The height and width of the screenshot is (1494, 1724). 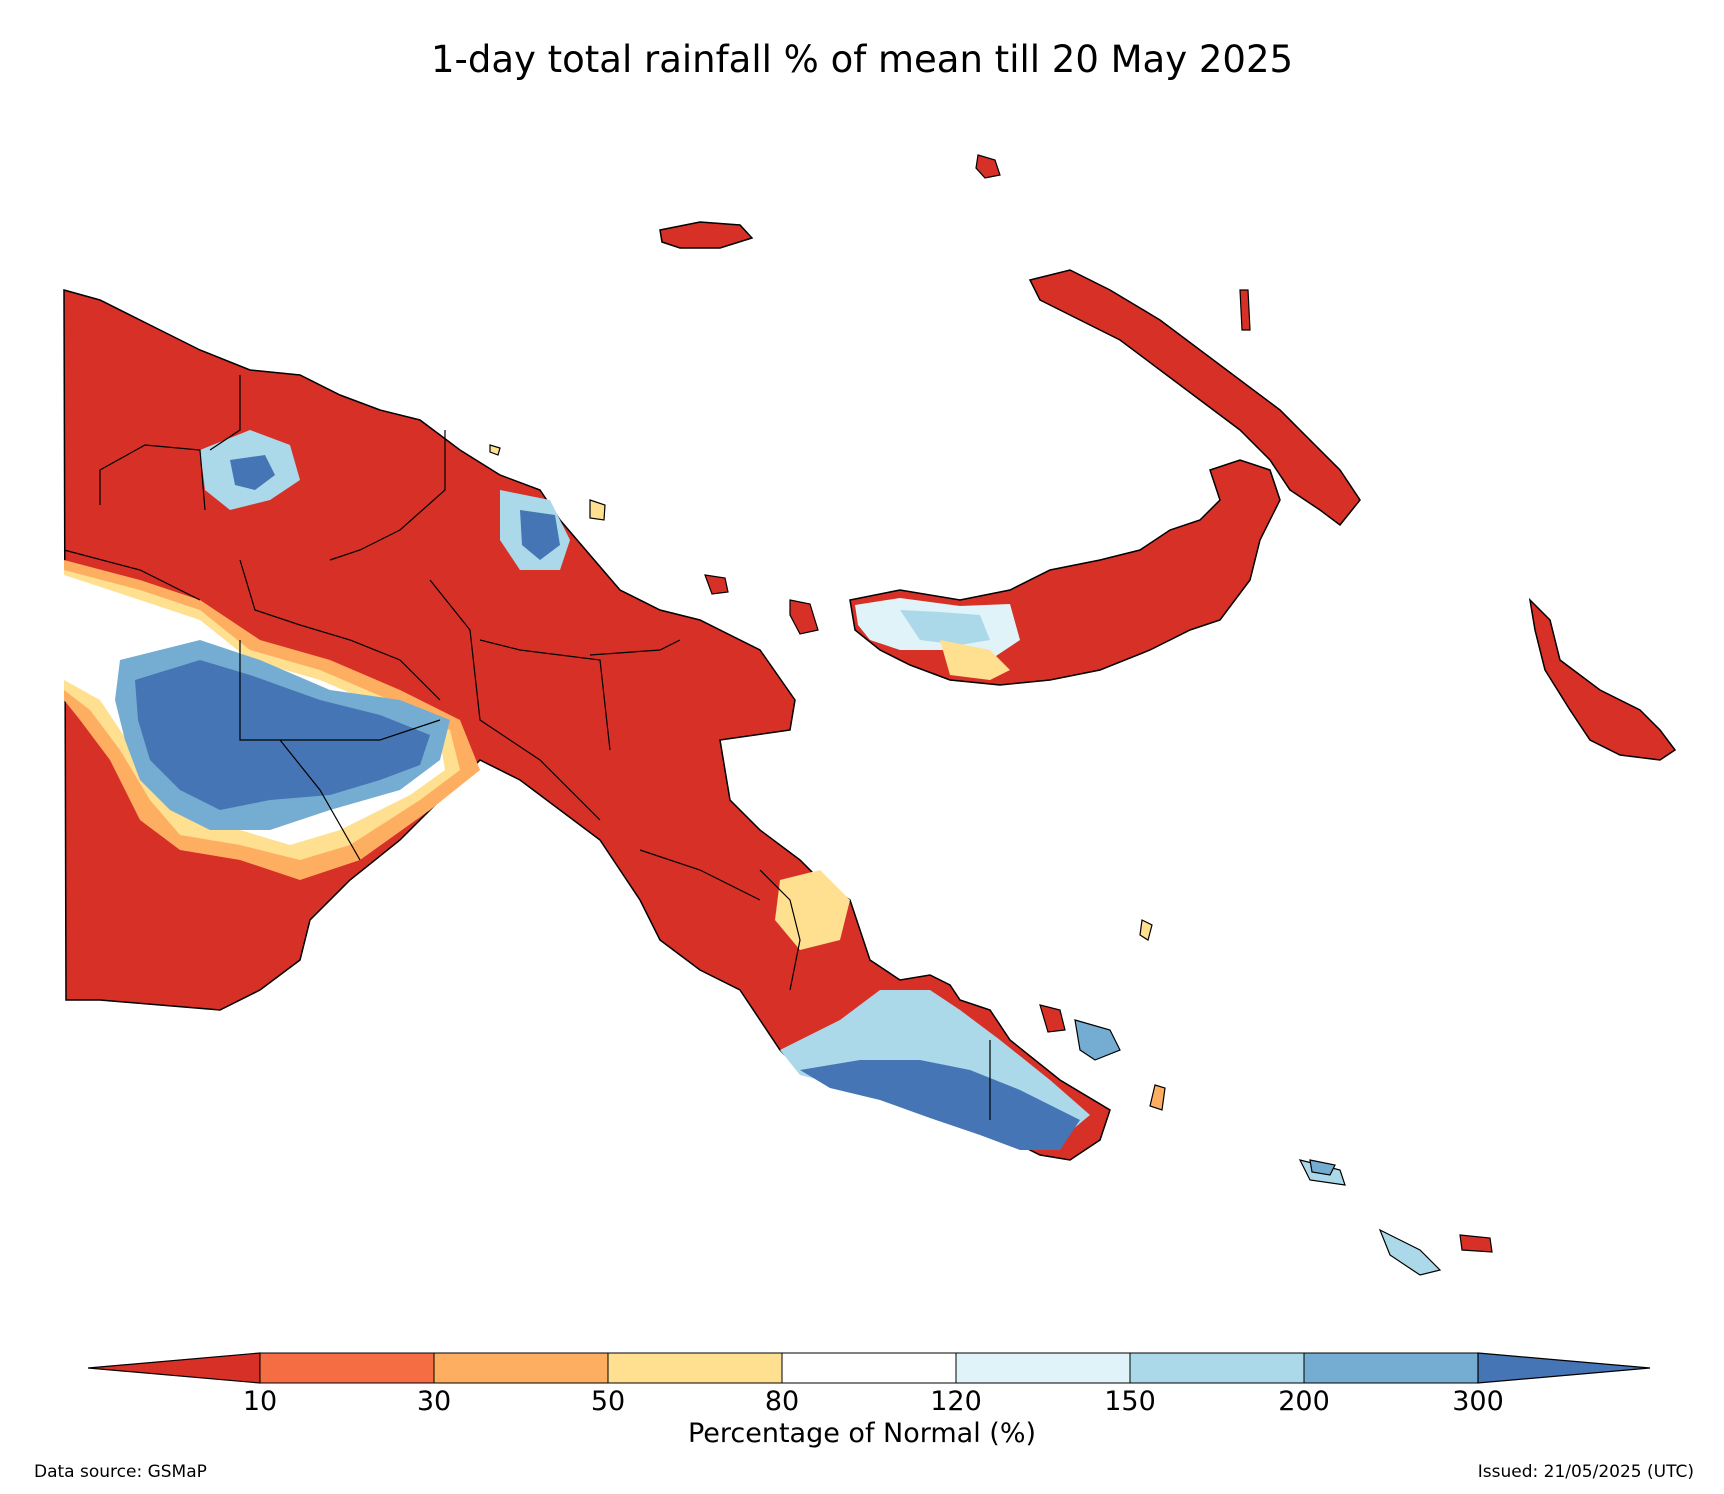 What do you see at coordinates (1602, 679) in the screenshot?
I see `bougainville-island` at bounding box center [1602, 679].